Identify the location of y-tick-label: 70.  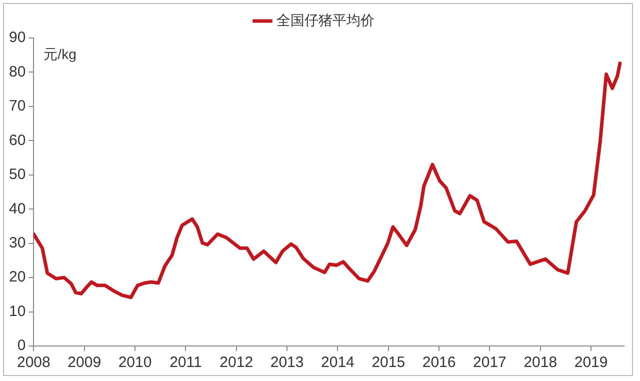
(17, 106).